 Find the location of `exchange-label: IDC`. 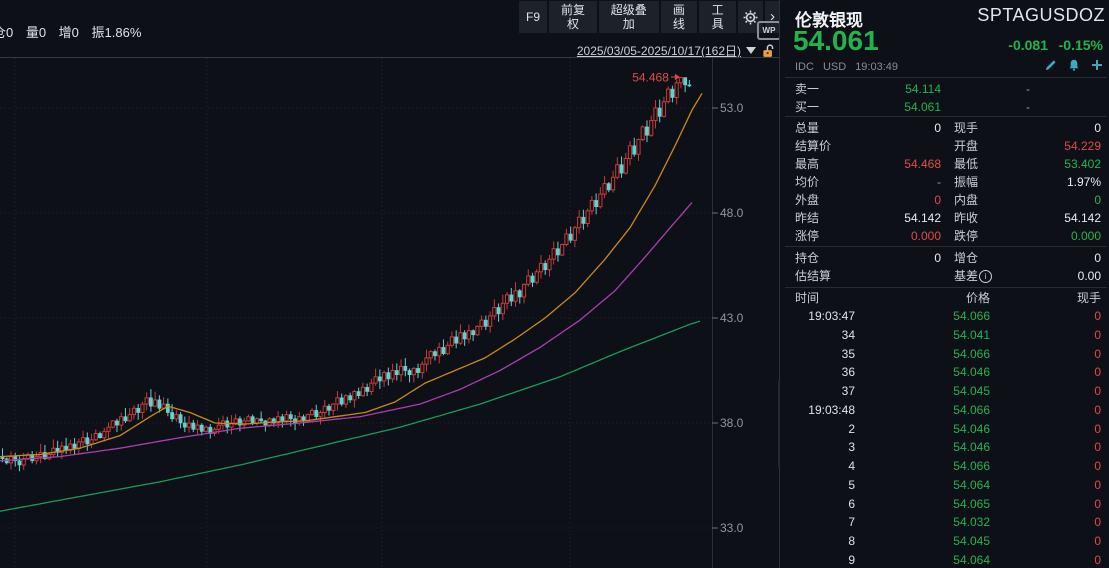

exchange-label: IDC is located at coordinates (804, 67).